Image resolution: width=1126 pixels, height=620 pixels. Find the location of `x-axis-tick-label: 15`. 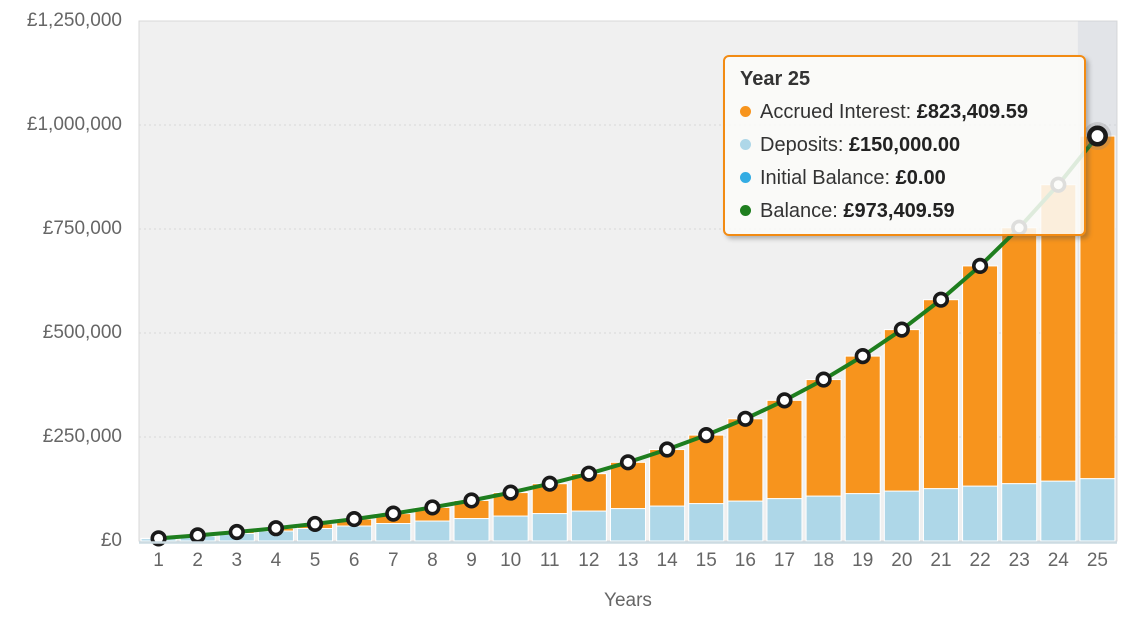

x-axis-tick-label: 15 is located at coordinates (706, 560).